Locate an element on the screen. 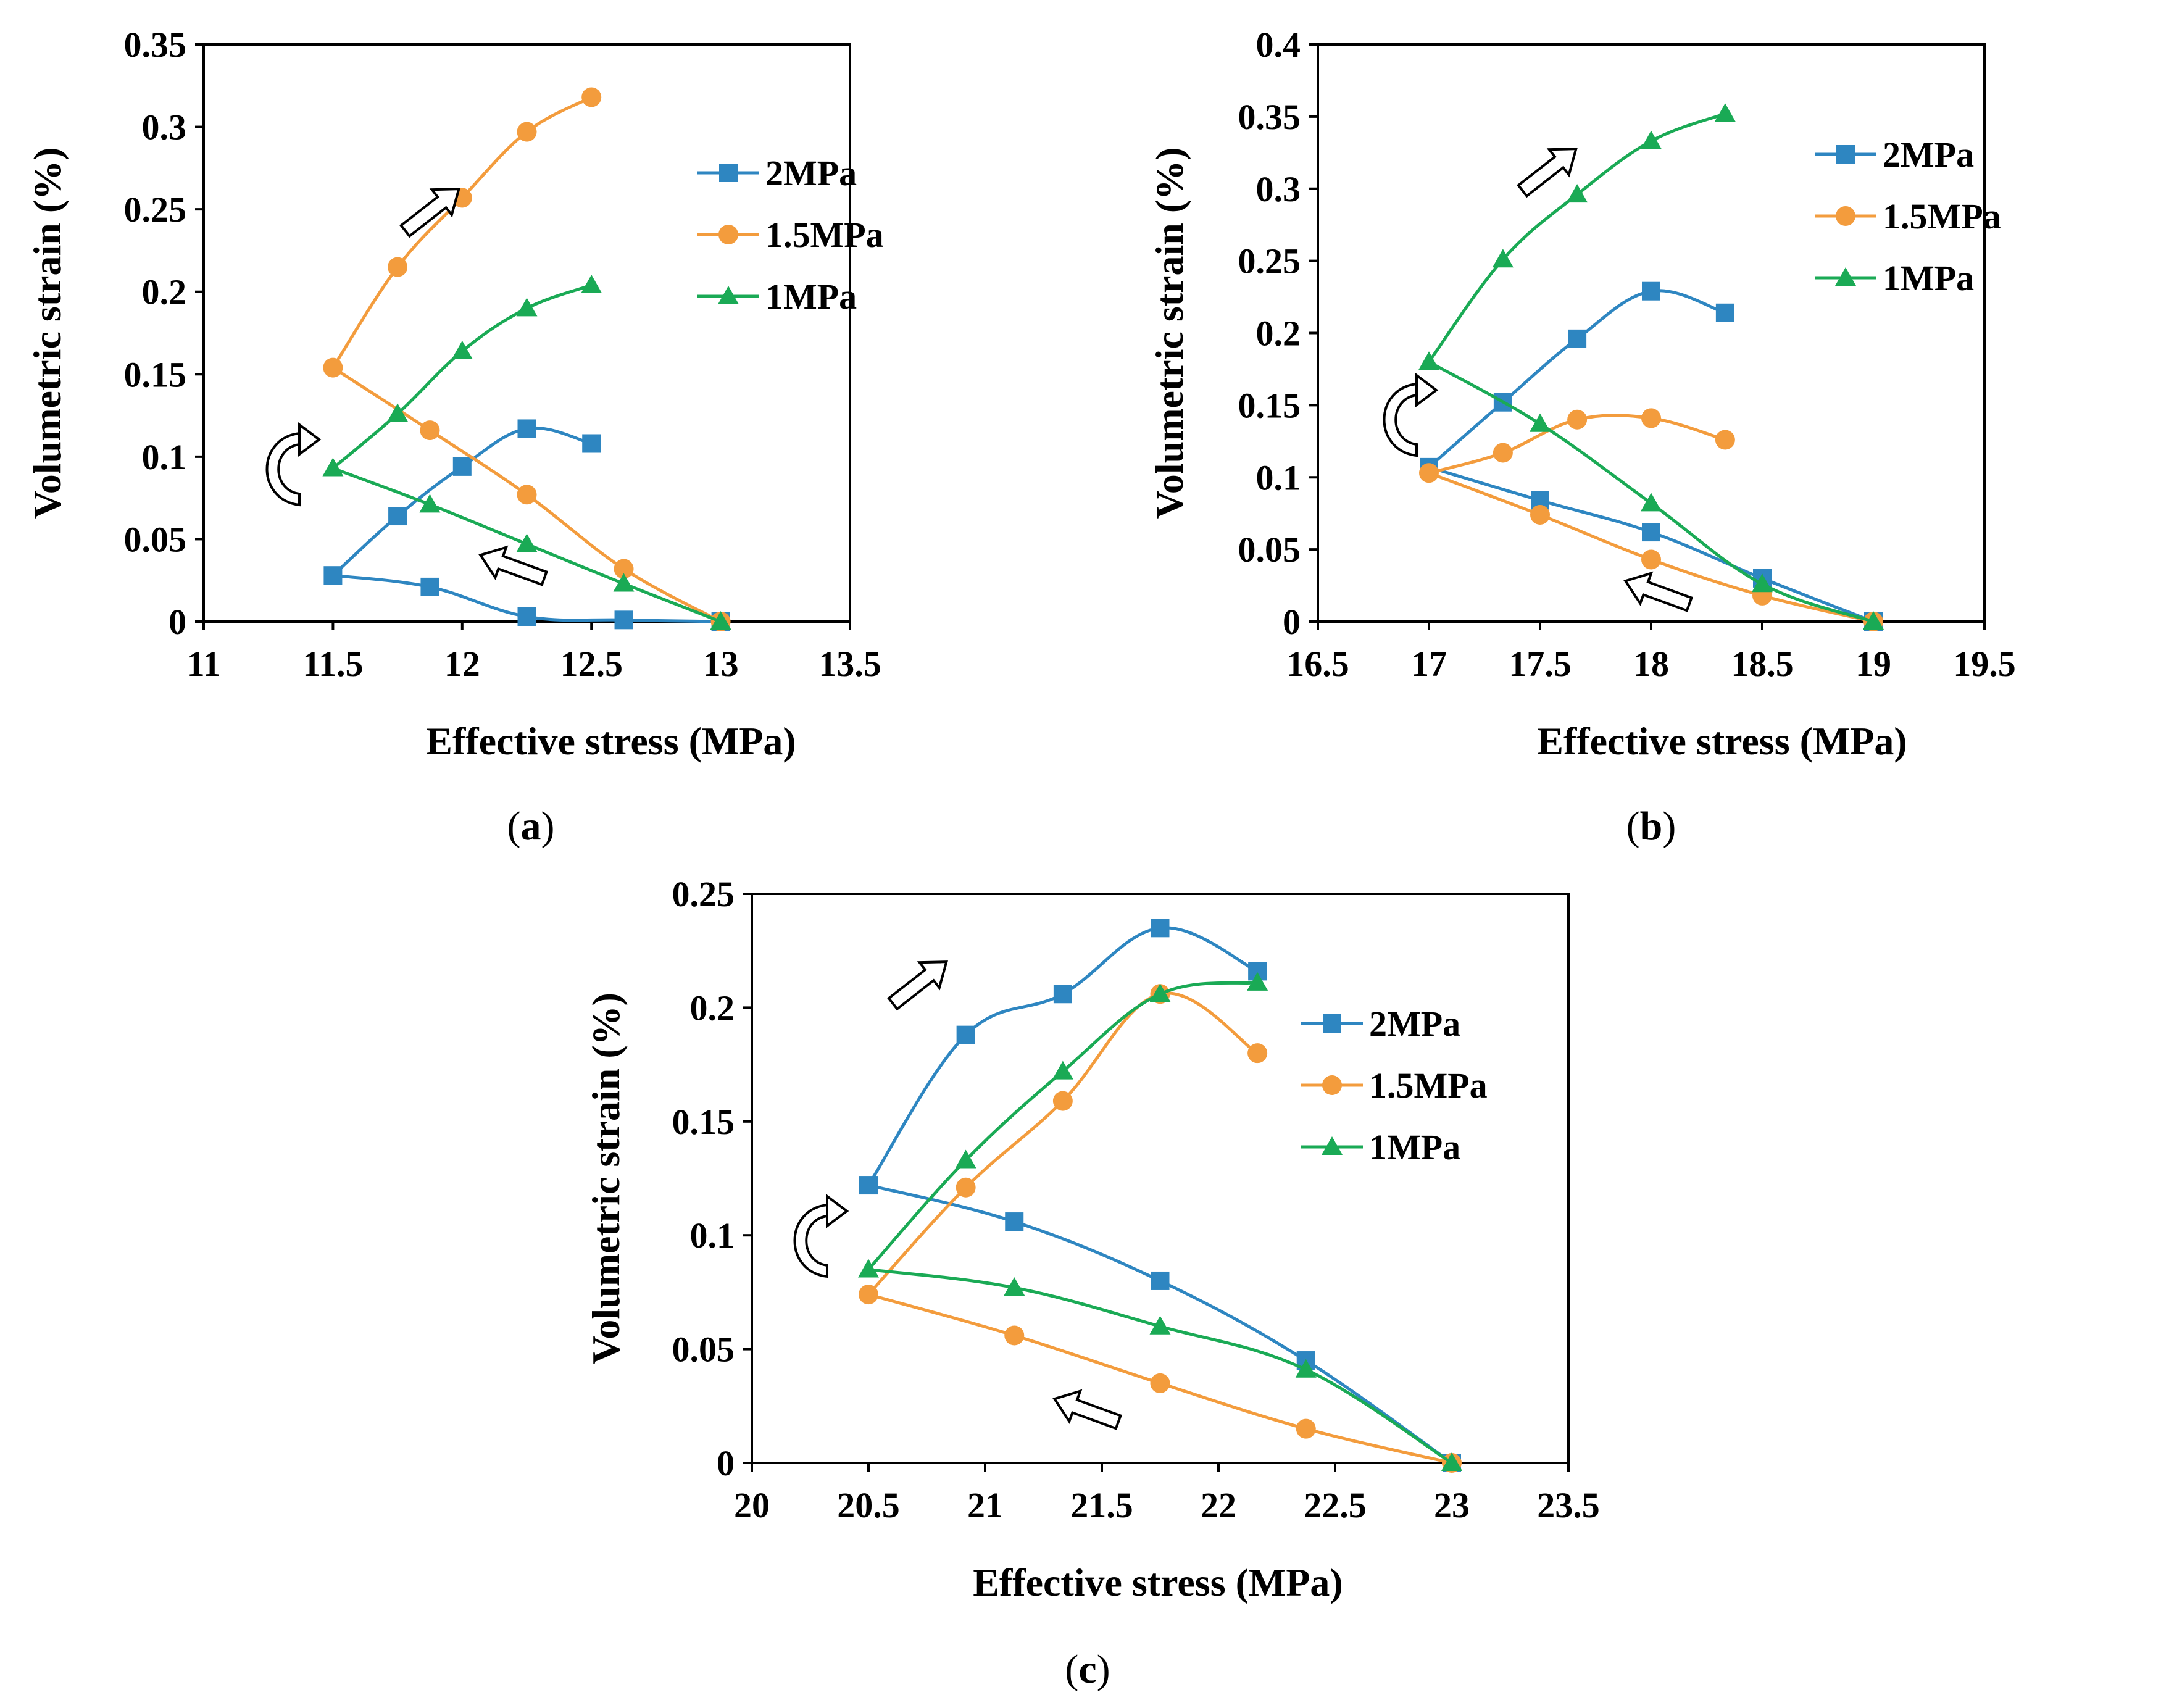 The width and height of the screenshot is (2161, 1708). legend-label: 1MPa is located at coordinates (811, 297).